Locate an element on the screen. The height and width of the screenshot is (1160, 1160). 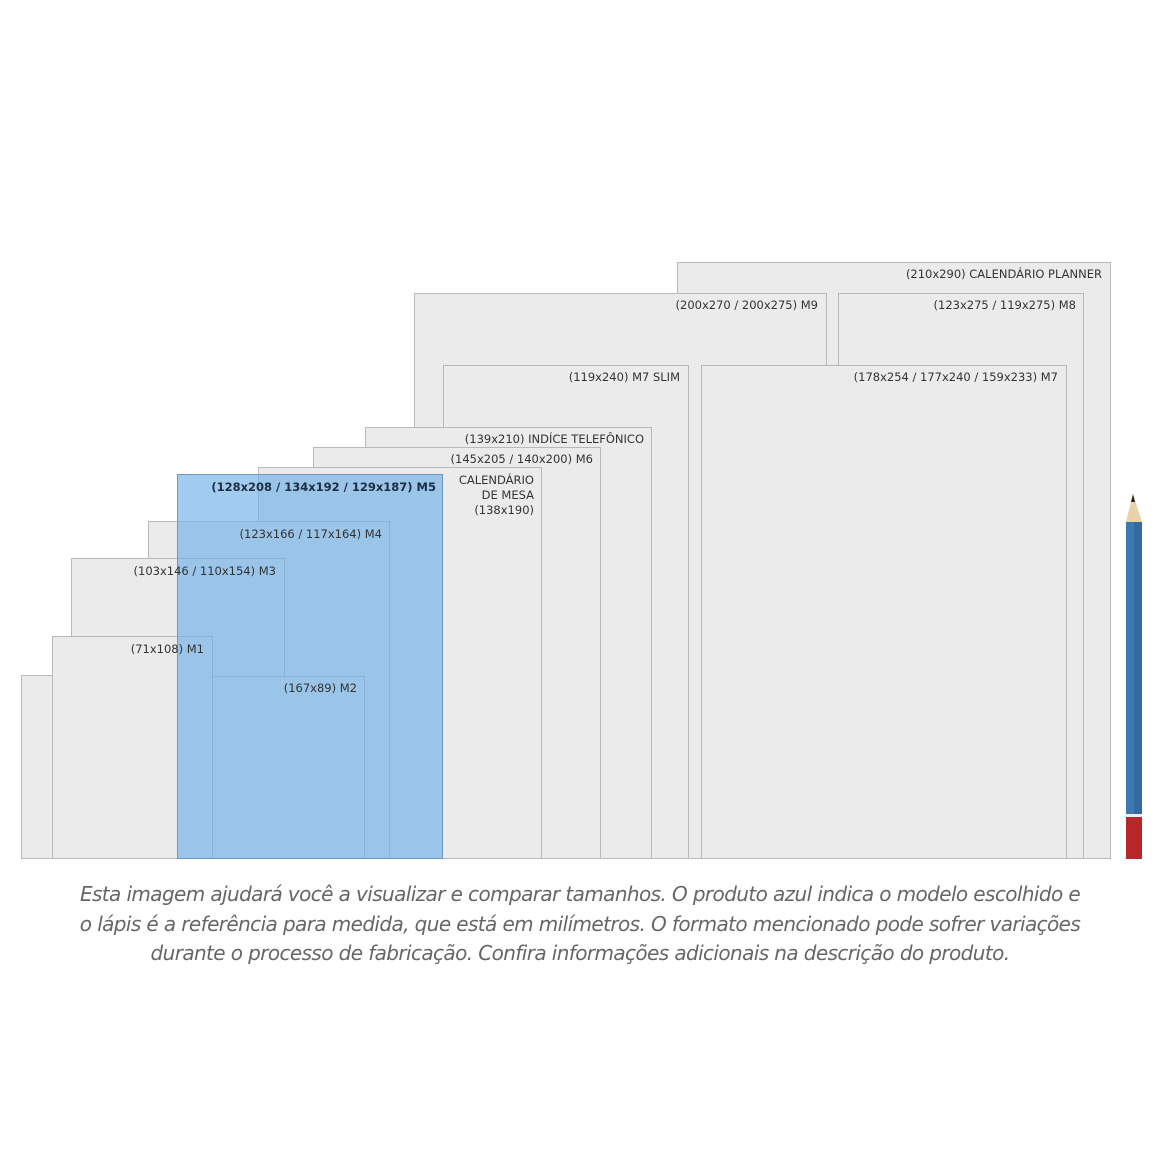
label-m4: (123x166 / 117x164) M4 is located at coordinates (310, 534).